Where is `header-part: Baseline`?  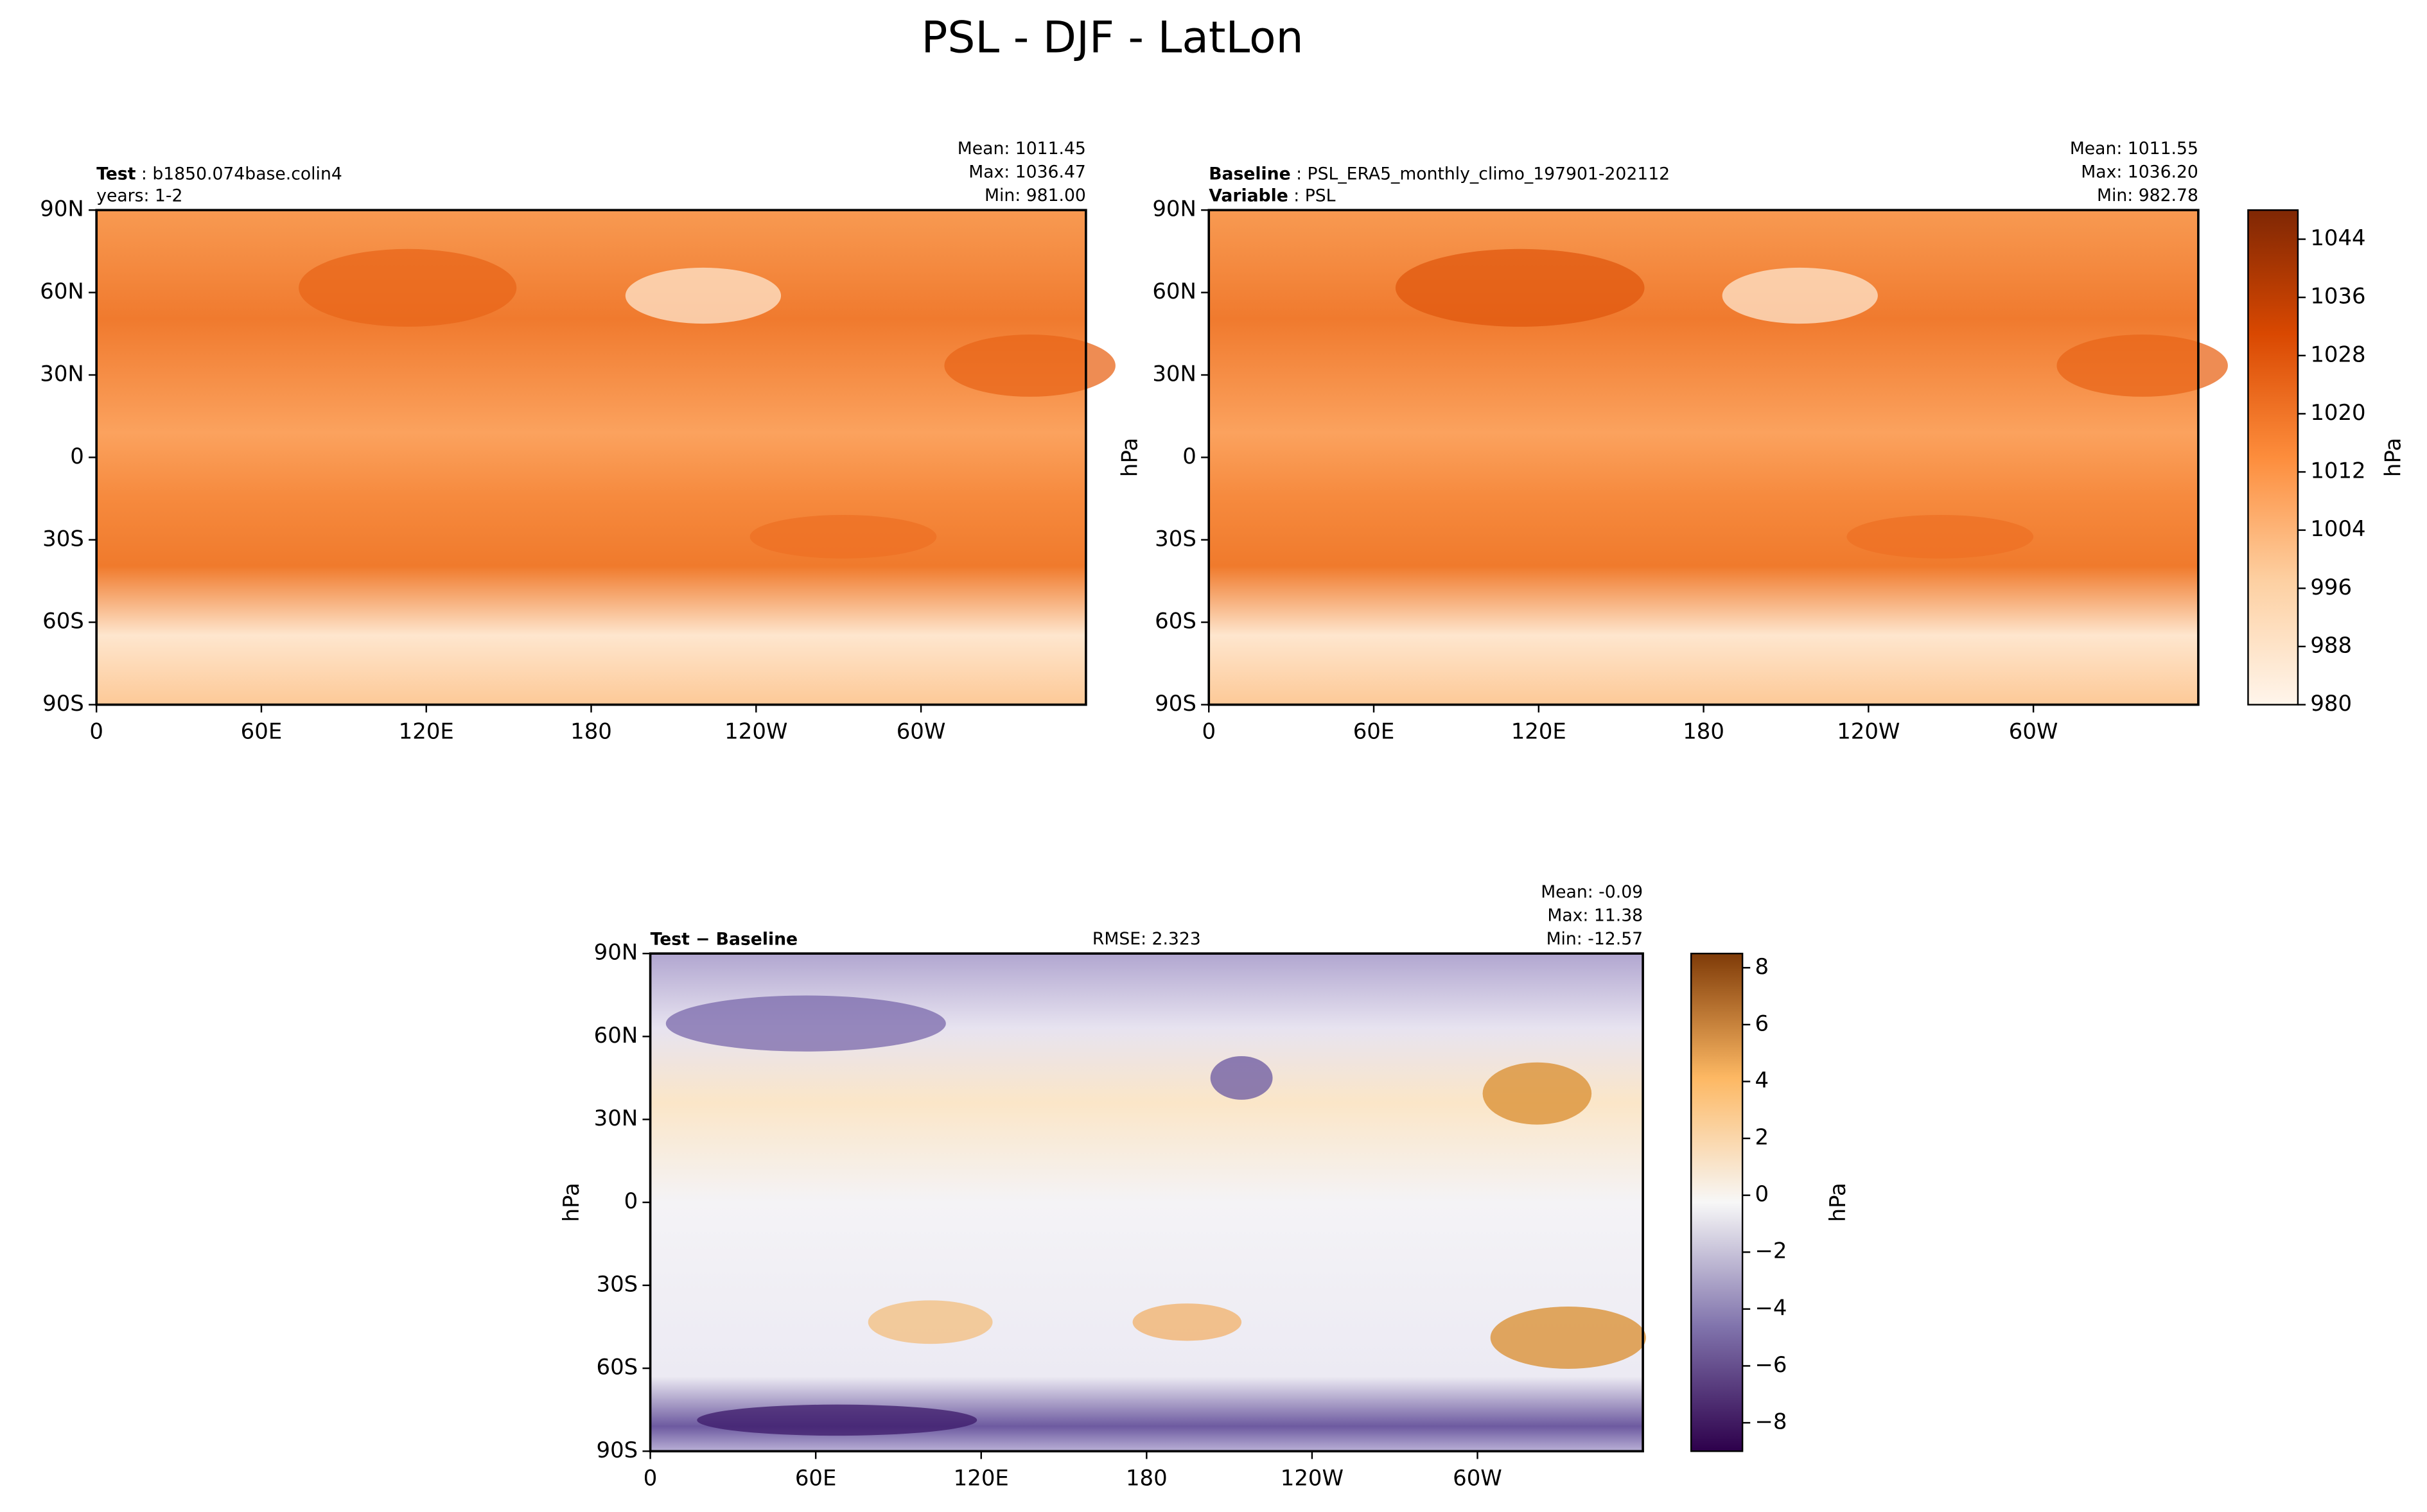
header-part: Baseline is located at coordinates (1249, 174).